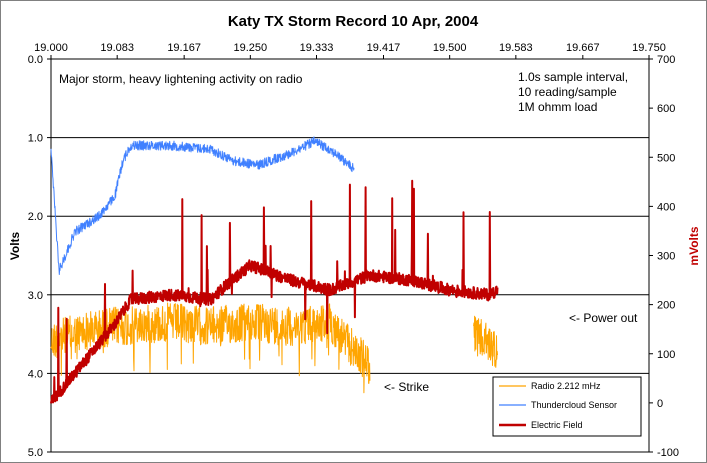  I want to click on annotation-top-right-2: 10 reading/sample, so click(567, 92).